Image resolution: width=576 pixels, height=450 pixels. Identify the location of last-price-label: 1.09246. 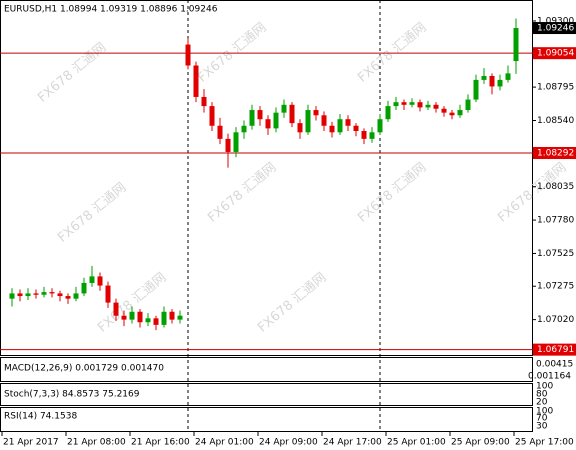
(555, 29).